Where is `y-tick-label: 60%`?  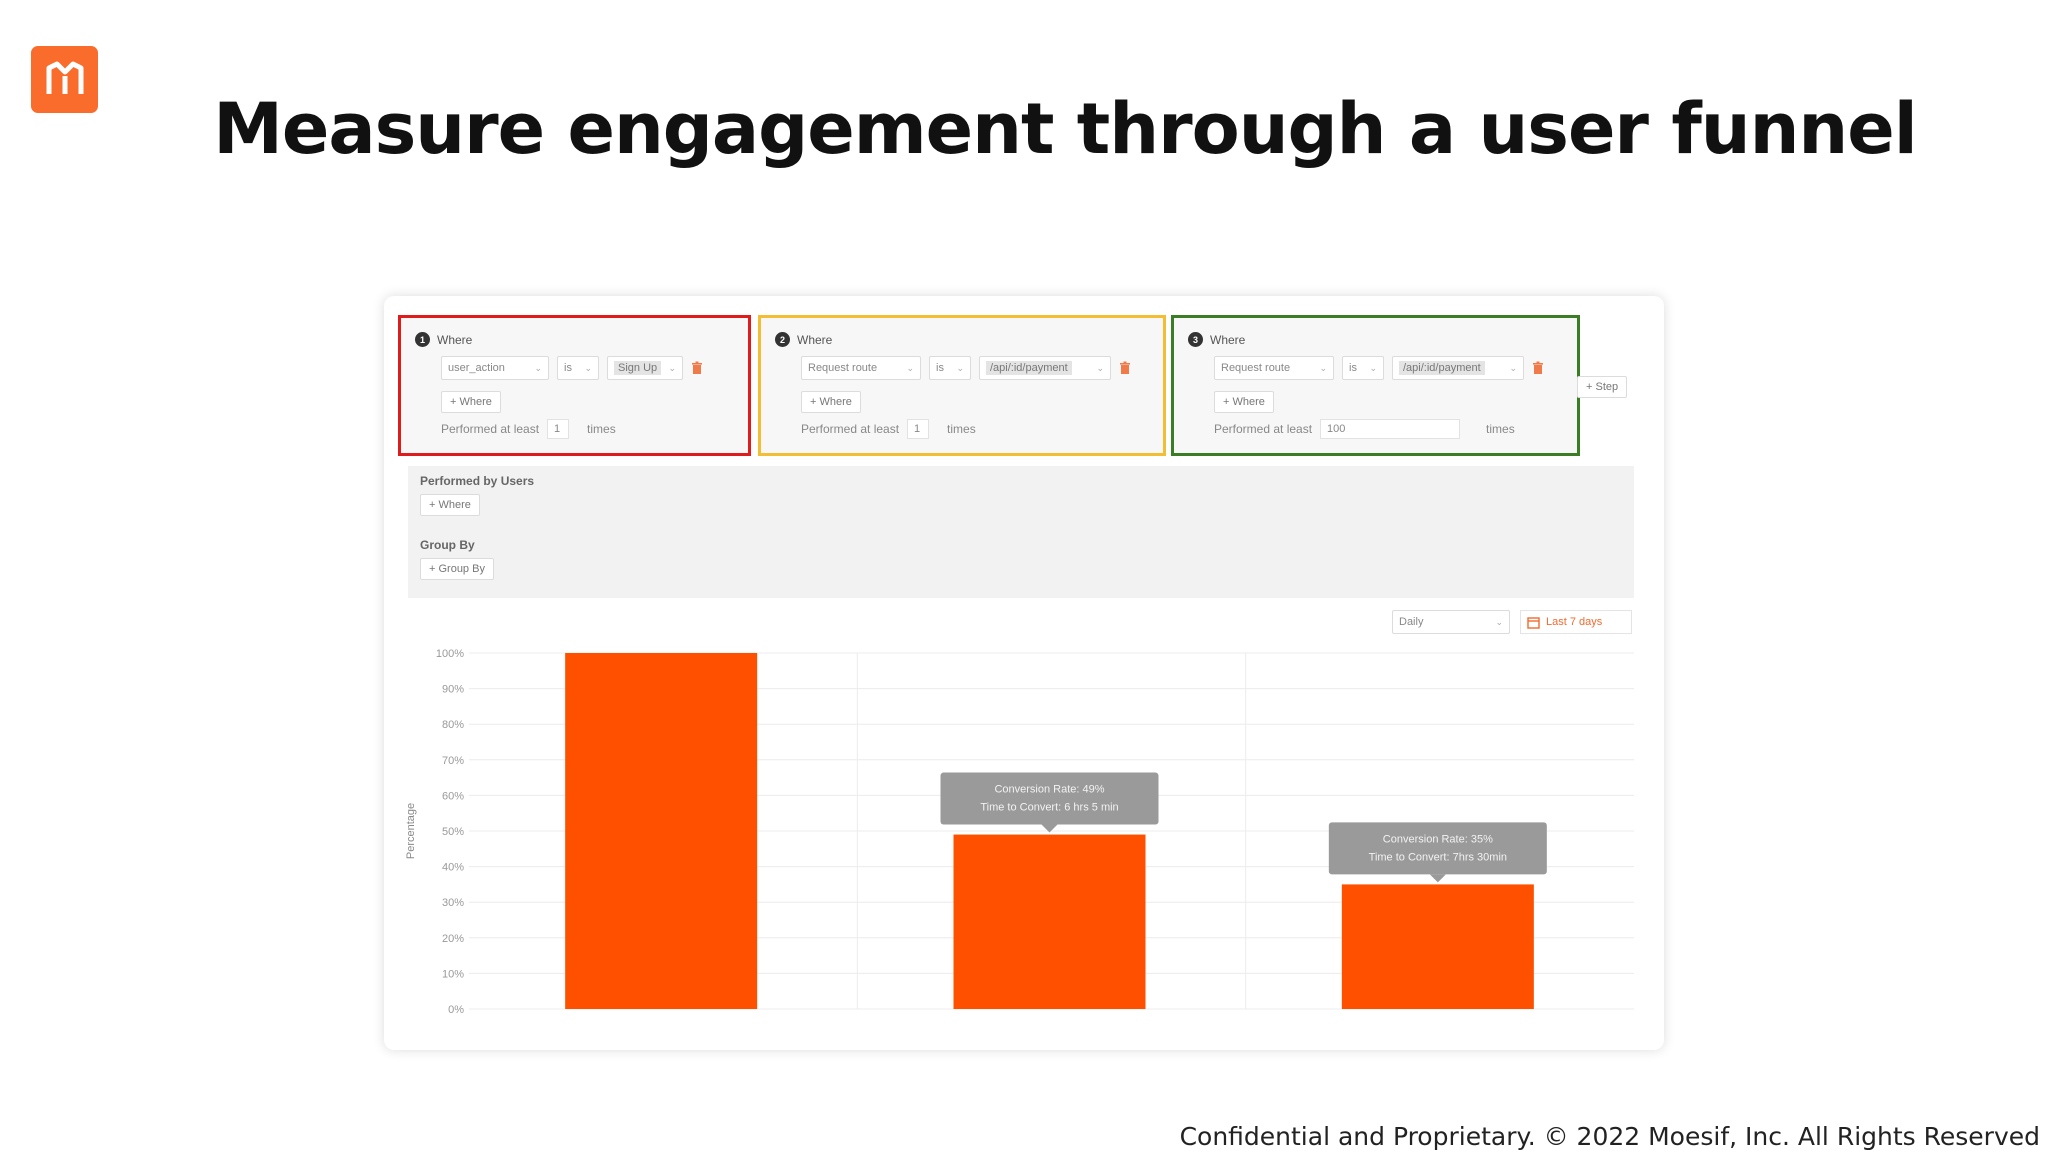 y-tick-label: 60% is located at coordinates (453, 796).